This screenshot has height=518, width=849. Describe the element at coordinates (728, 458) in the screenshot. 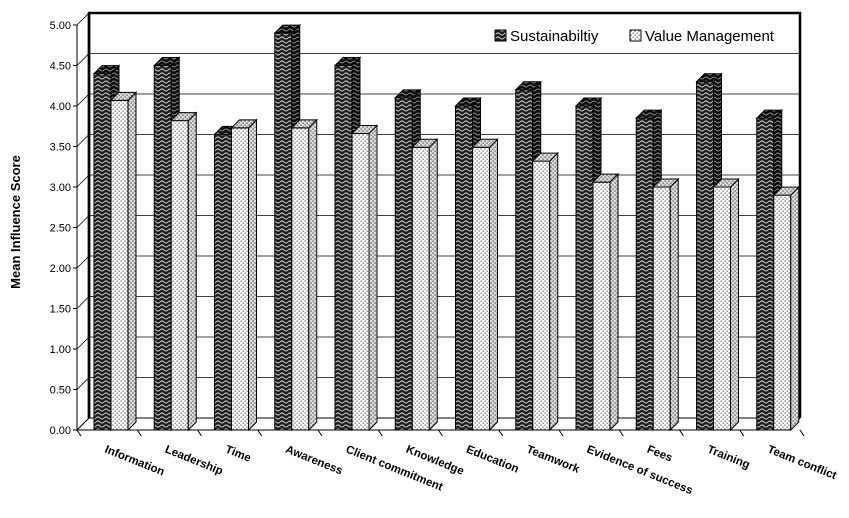

I see `x-category-label: Training` at that location.